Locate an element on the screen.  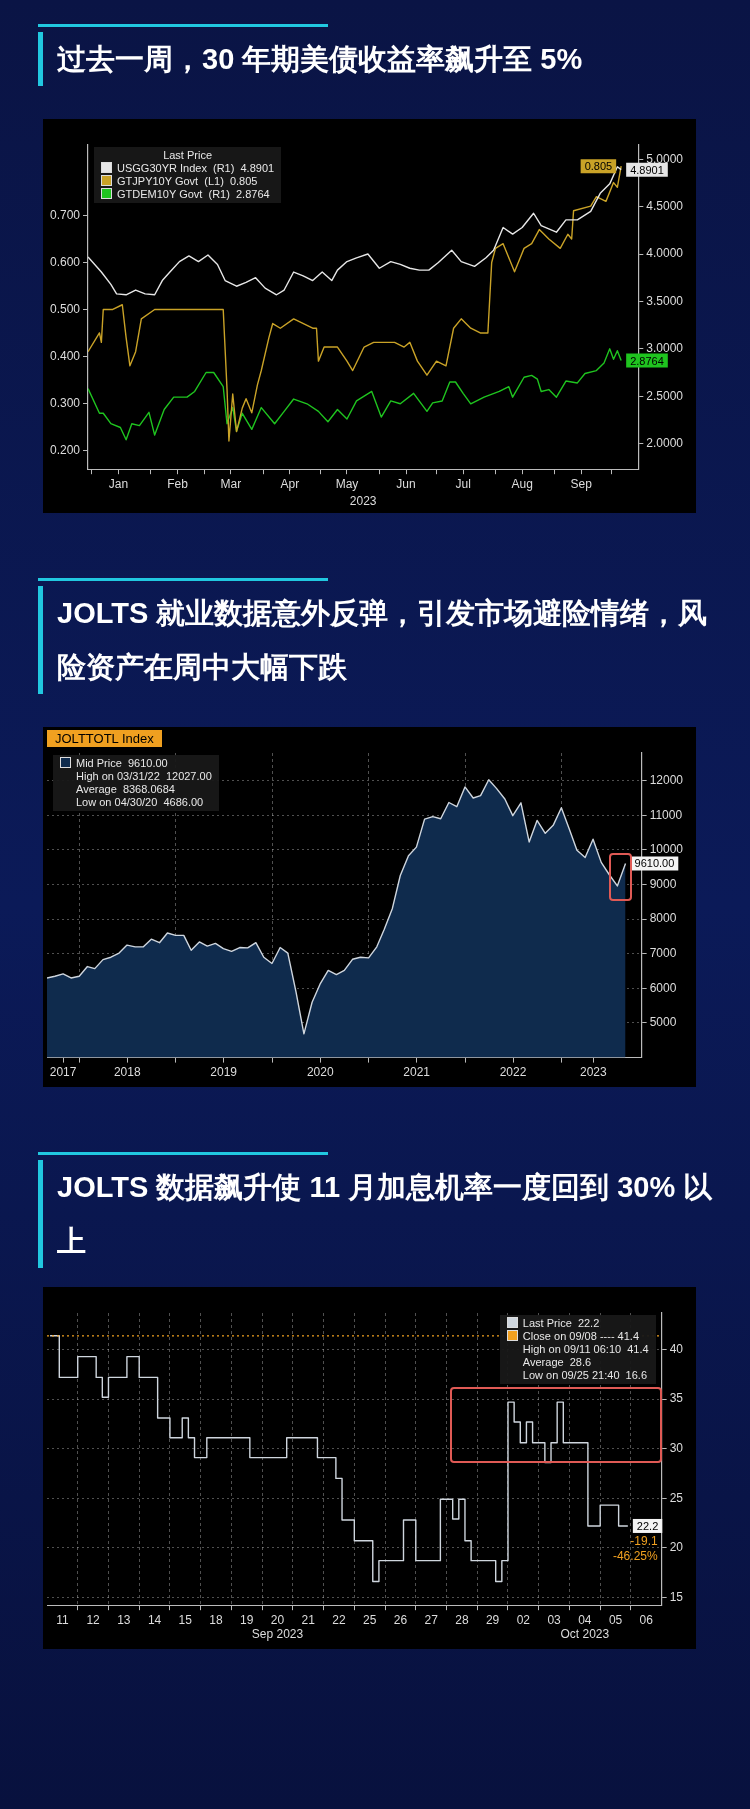
y2-tick-label: 12000 is located at coordinates (666, 780).